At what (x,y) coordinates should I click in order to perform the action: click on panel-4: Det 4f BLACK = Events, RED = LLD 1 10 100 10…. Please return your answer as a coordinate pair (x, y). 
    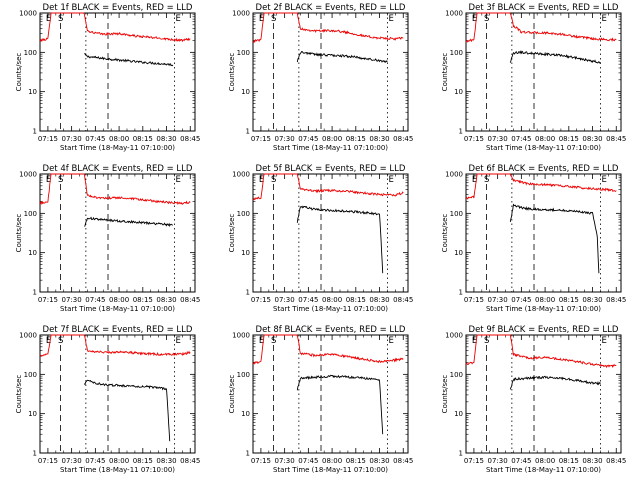
    Looking at the image, I should click on (107, 238).